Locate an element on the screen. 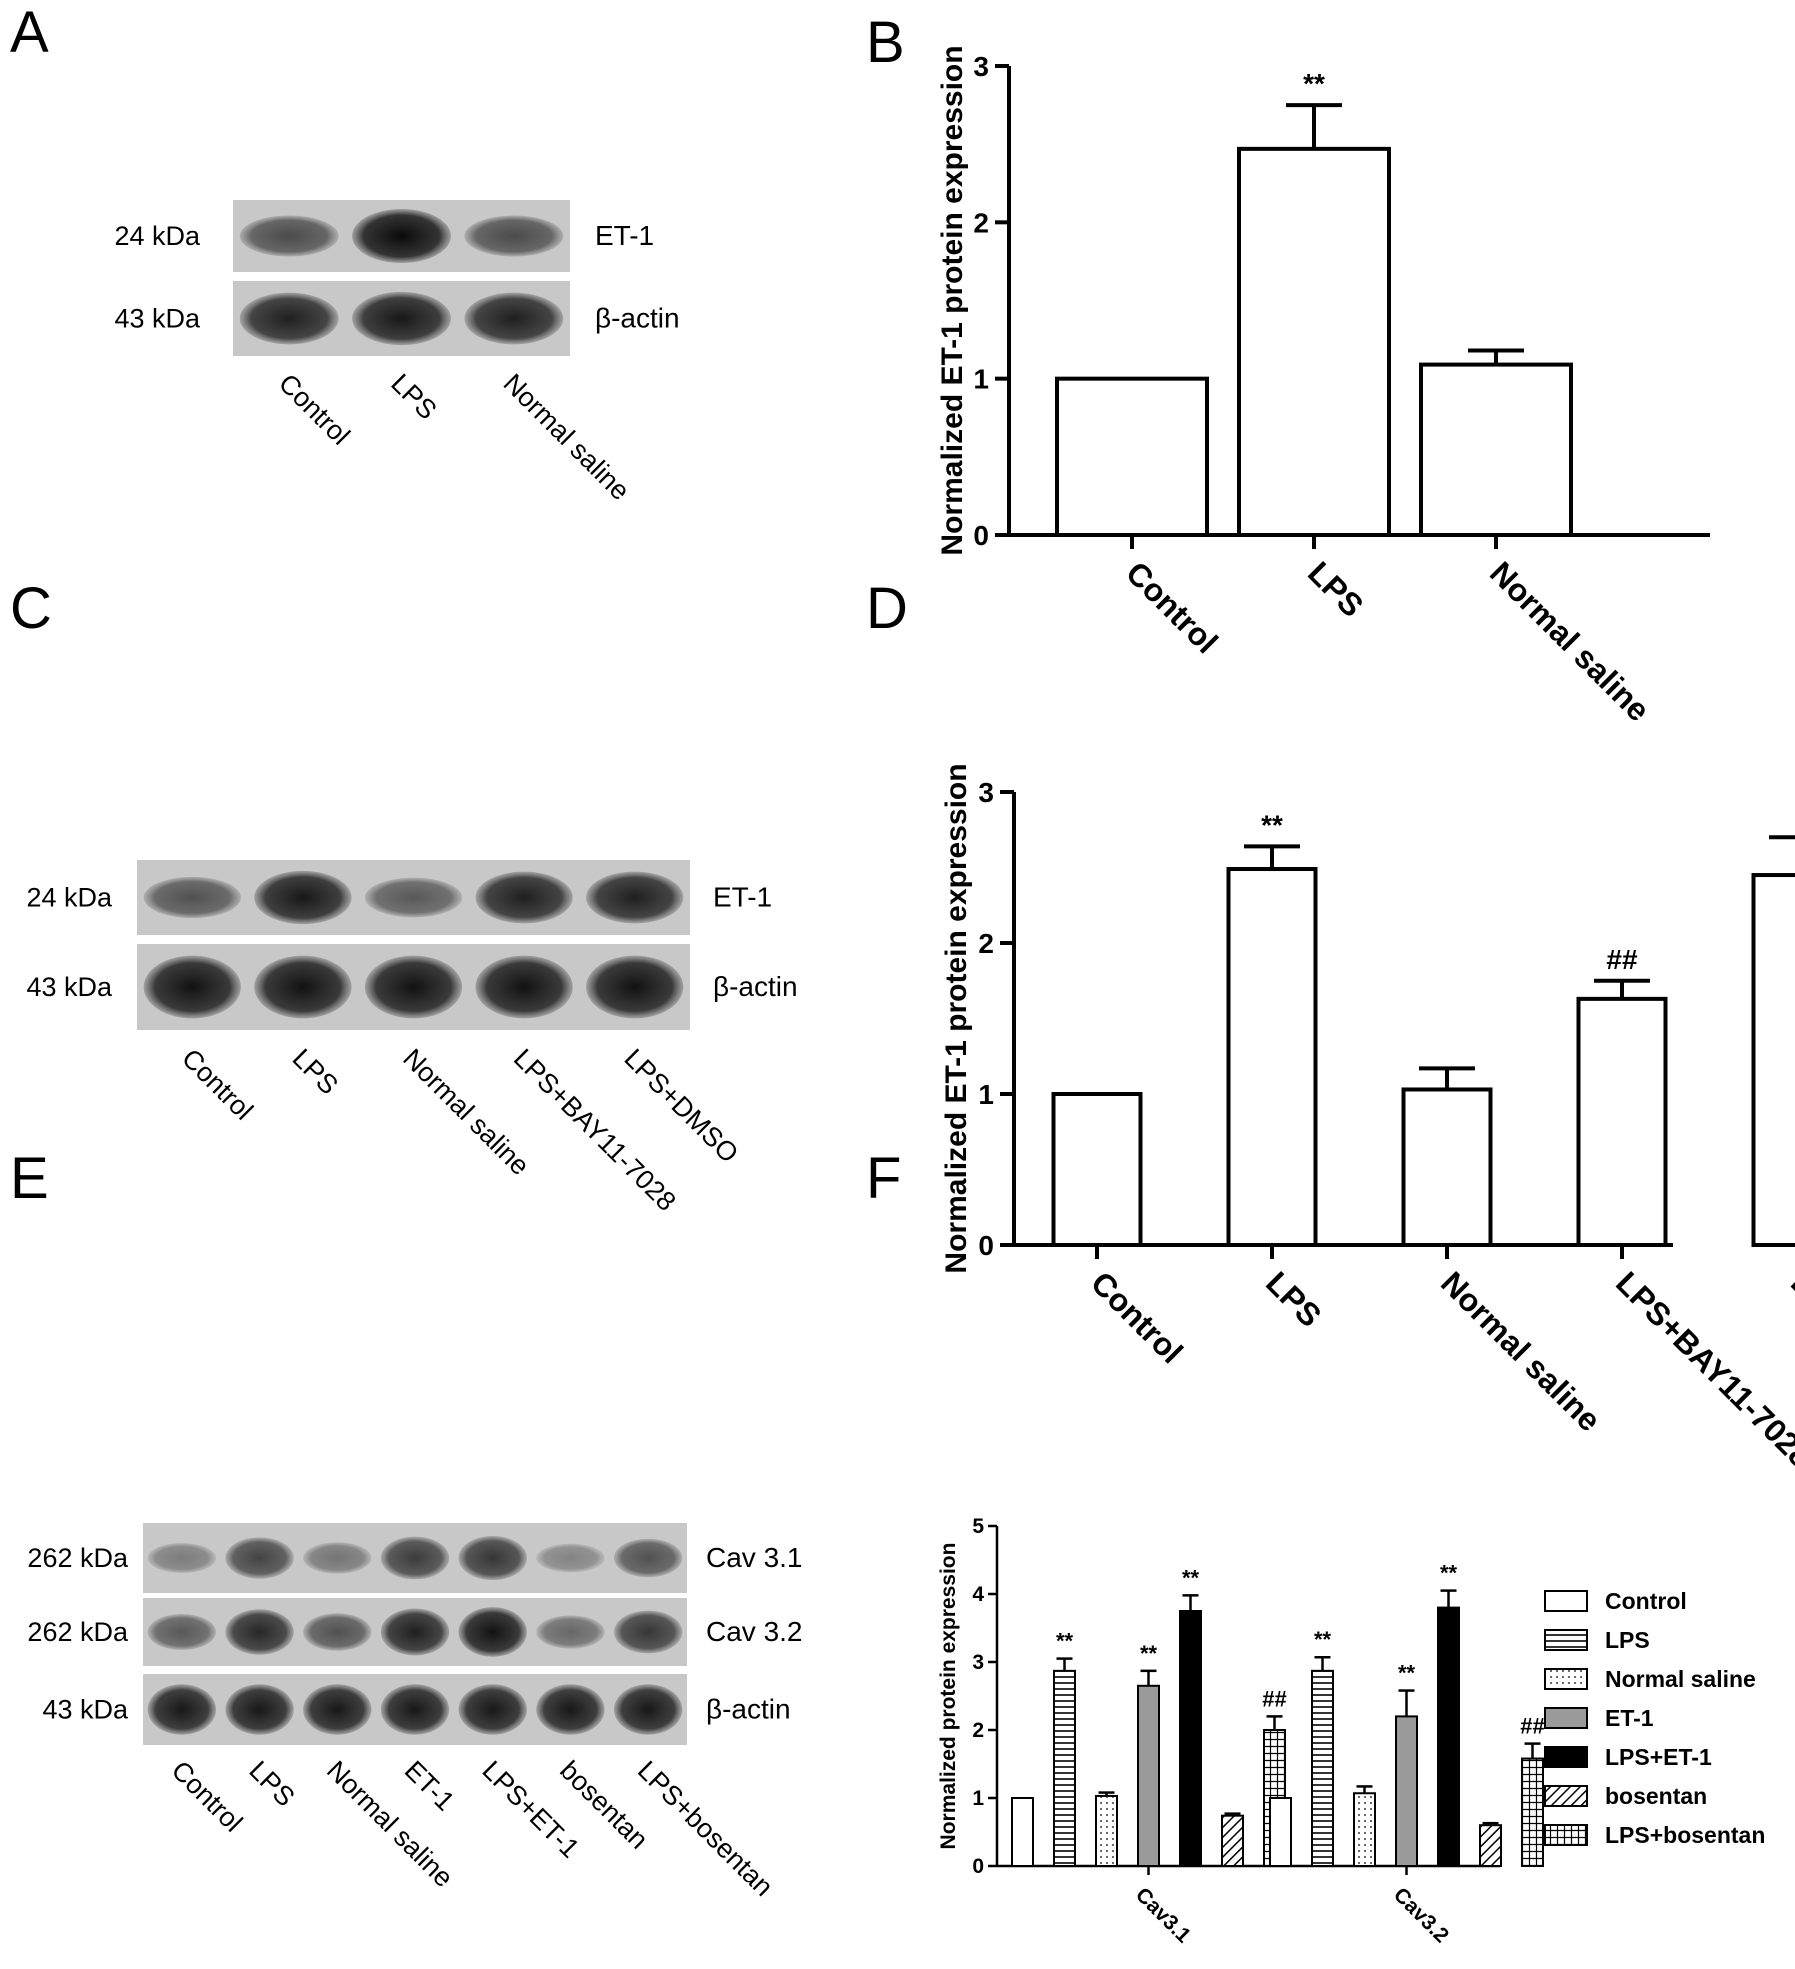 The width and height of the screenshot is (1795, 1969). x-tick-label-lps-dmso: LPS+DMSO is located at coordinates (1789, 1339).